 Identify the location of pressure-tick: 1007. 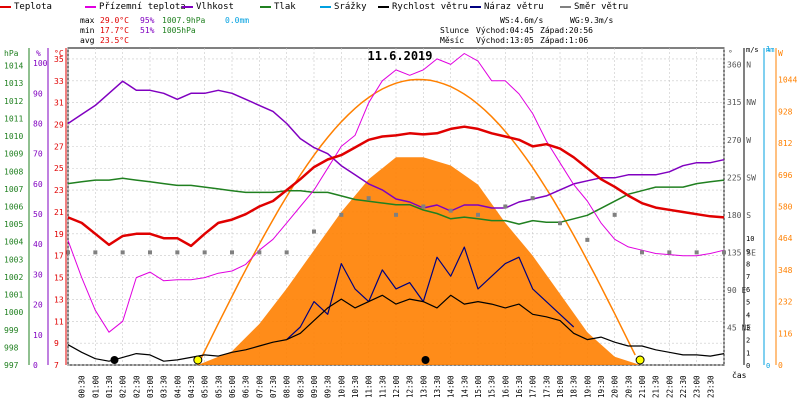
(13, 189).